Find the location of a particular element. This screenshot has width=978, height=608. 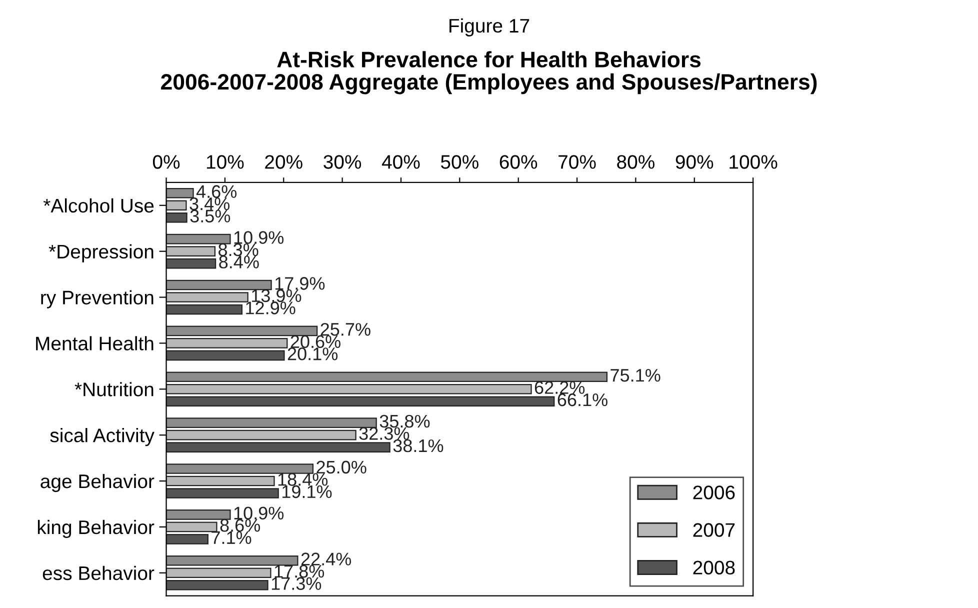

legend-label: 2007 is located at coordinates (714, 530).